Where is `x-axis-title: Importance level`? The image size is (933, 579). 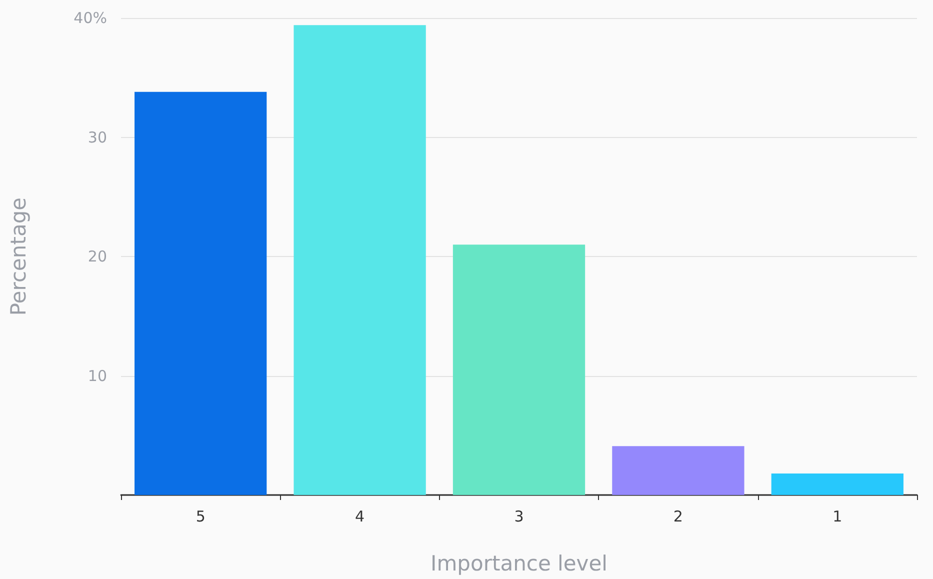 x-axis-title: Importance level is located at coordinates (519, 564).